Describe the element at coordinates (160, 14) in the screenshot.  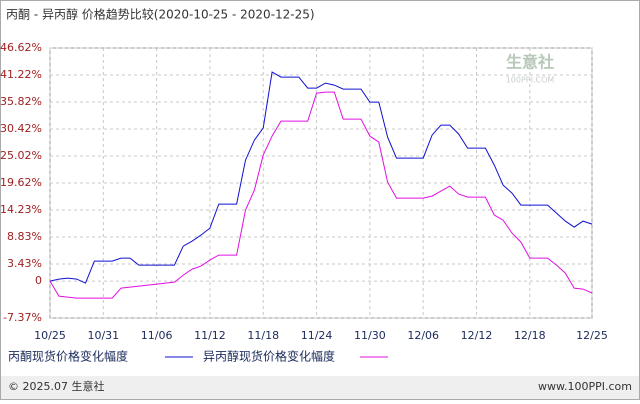
I see `chart-title: 丙酮 - 异丙醇 价格趋势比较(2020-10-25 - 2020-12-25)` at that location.